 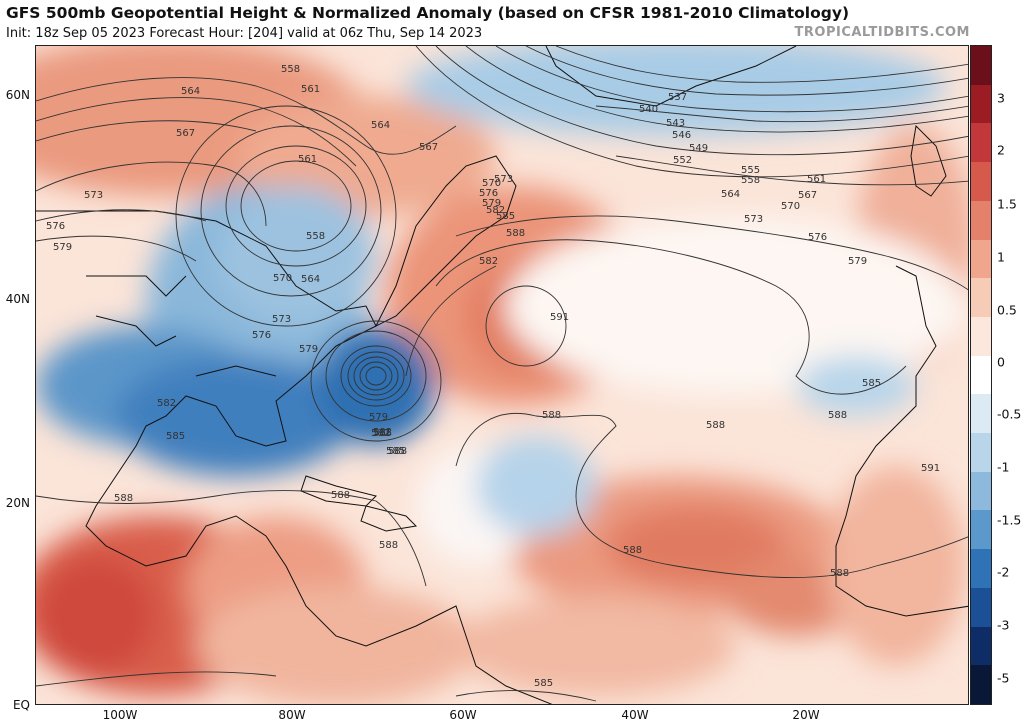 I want to click on lat-label-40n: 40N, so click(x=17, y=299).